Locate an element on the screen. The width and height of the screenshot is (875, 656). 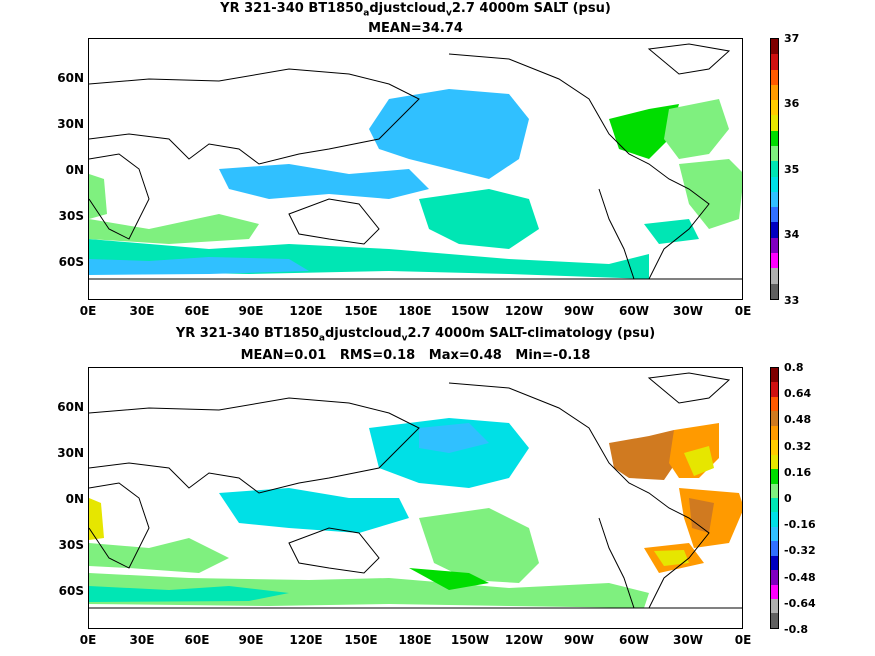
panel2-colorbar-label: 0.16 is located at coordinates (798, 472).